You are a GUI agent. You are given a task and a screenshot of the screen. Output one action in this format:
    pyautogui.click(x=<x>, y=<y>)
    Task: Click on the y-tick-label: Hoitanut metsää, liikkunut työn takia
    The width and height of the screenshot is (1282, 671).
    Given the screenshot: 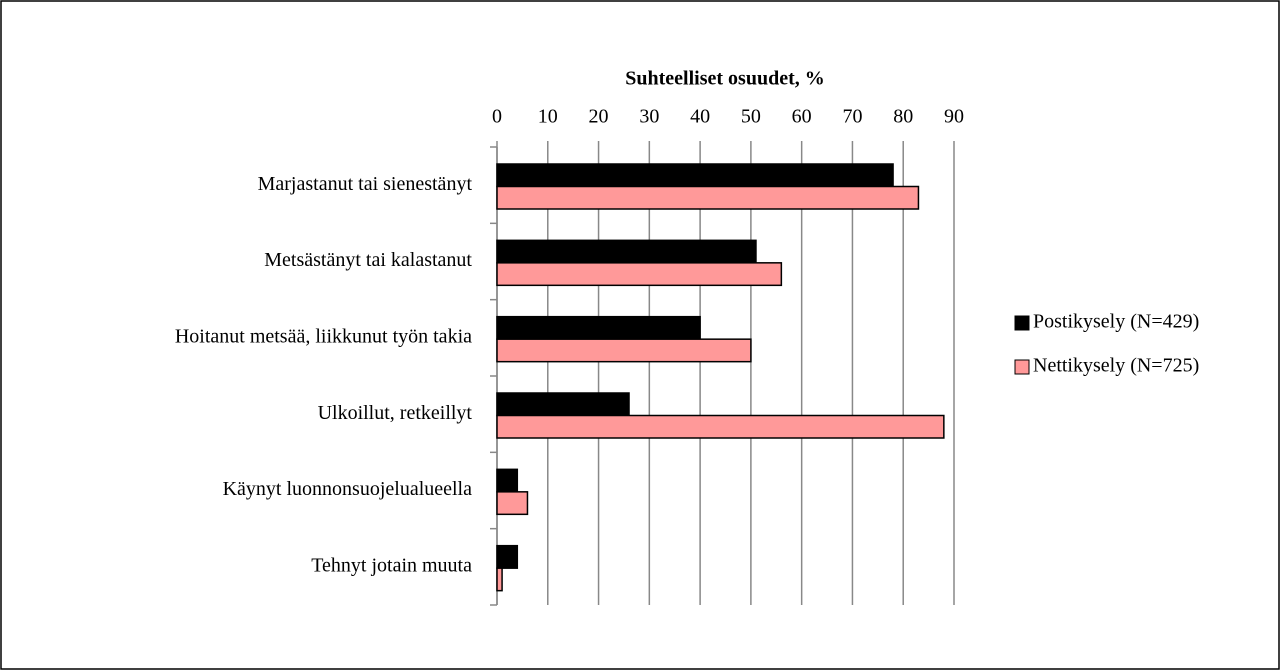 What is the action you would take?
    pyautogui.click(x=323, y=336)
    